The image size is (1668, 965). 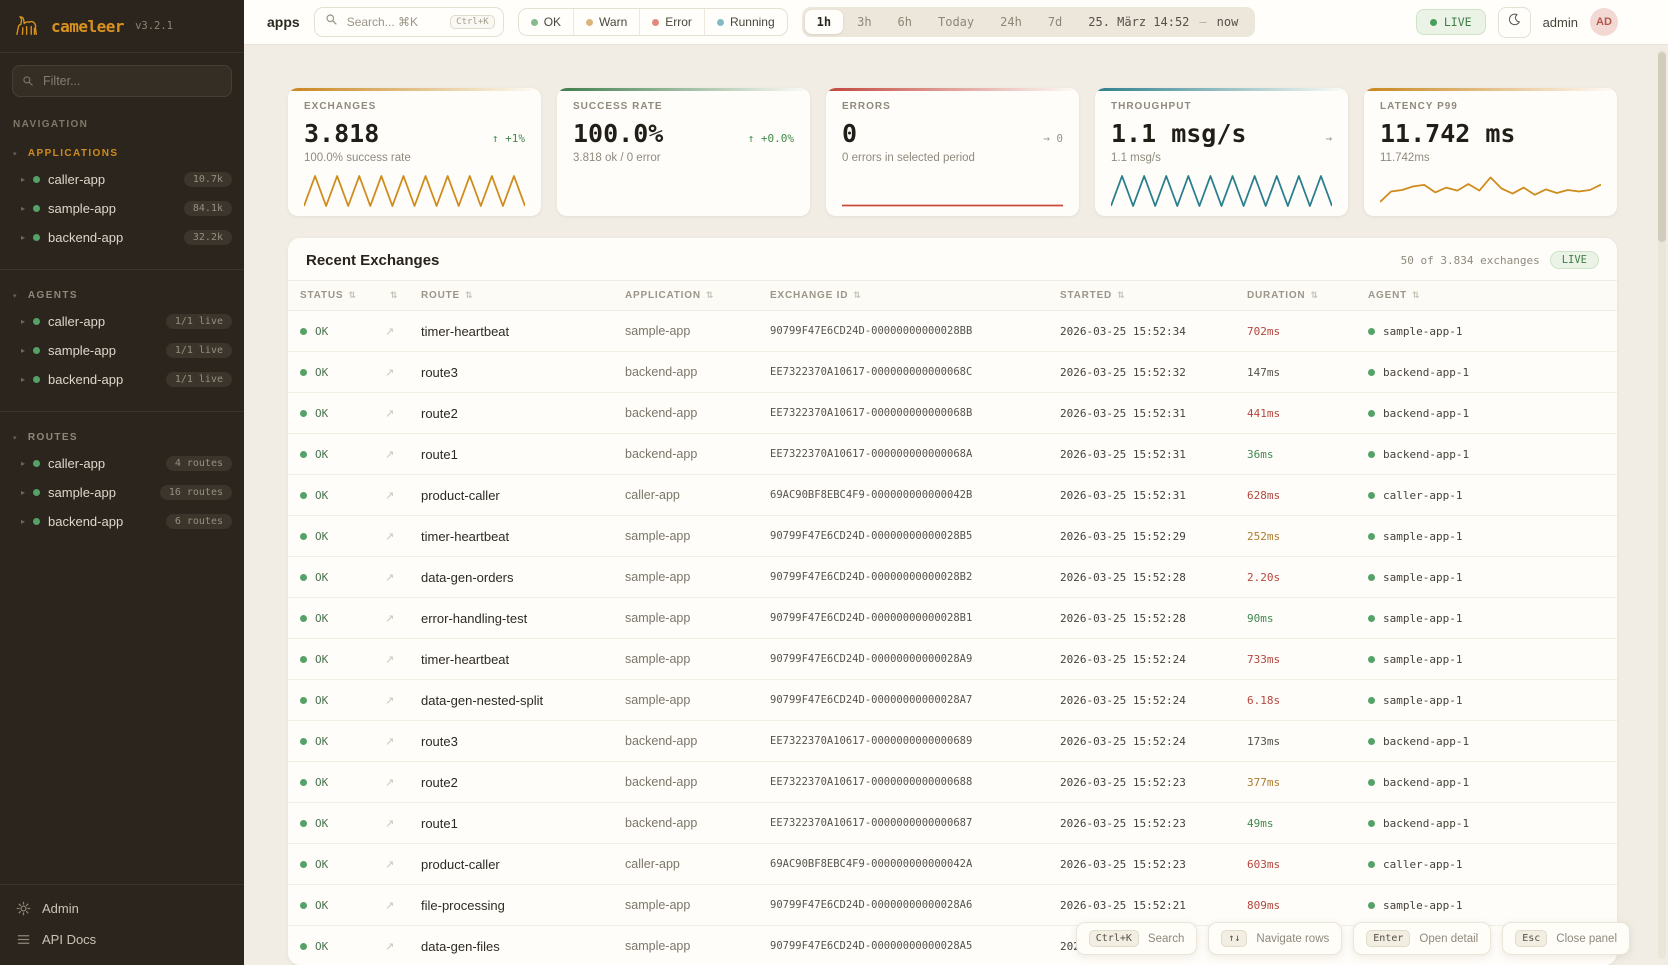 What do you see at coordinates (1423, 536) in the screenshot?
I see `agent-label: sample-app-1` at bounding box center [1423, 536].